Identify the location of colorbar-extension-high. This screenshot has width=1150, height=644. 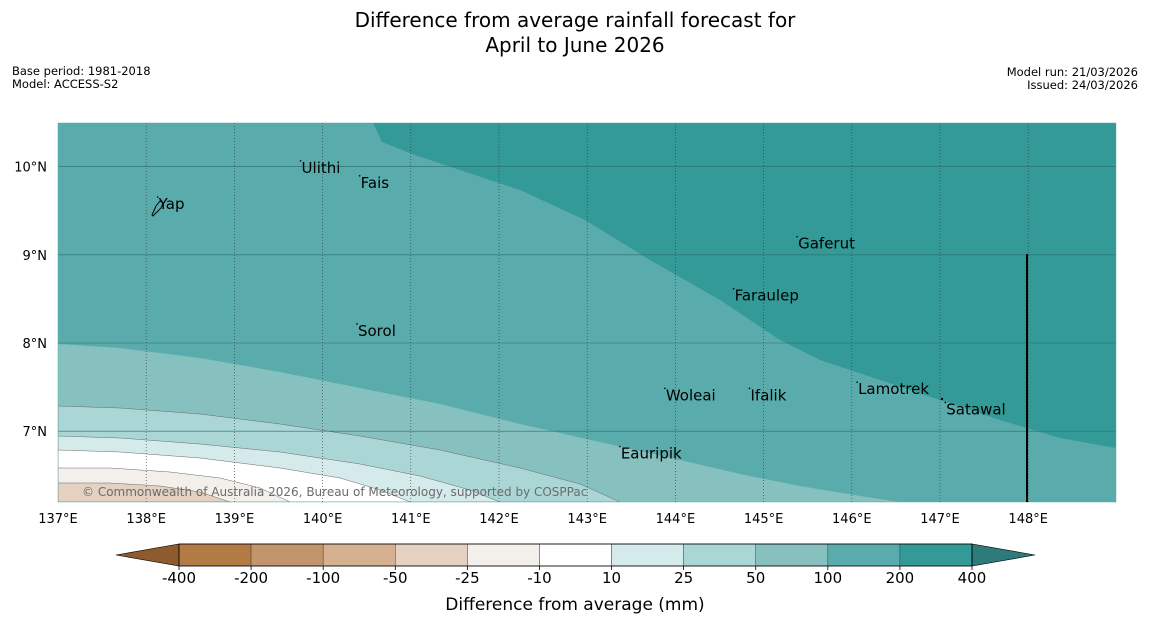
(1003, 555).